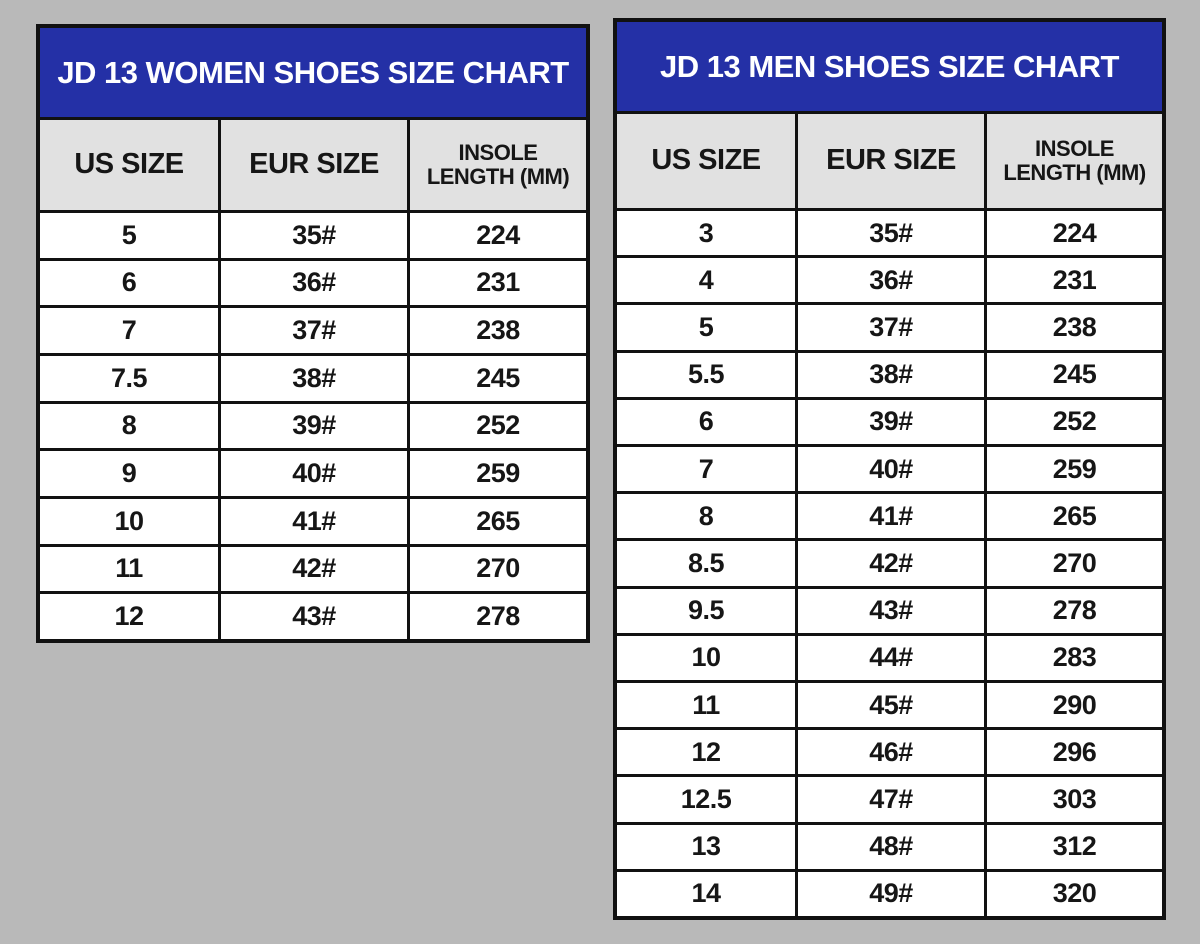 This screenshot has height=944, width=1200. What do you see at coordinates (498, 152) in the screenshot?
I see `women-header-insole-line1: INSOLE` at bounding box center [498, 152].